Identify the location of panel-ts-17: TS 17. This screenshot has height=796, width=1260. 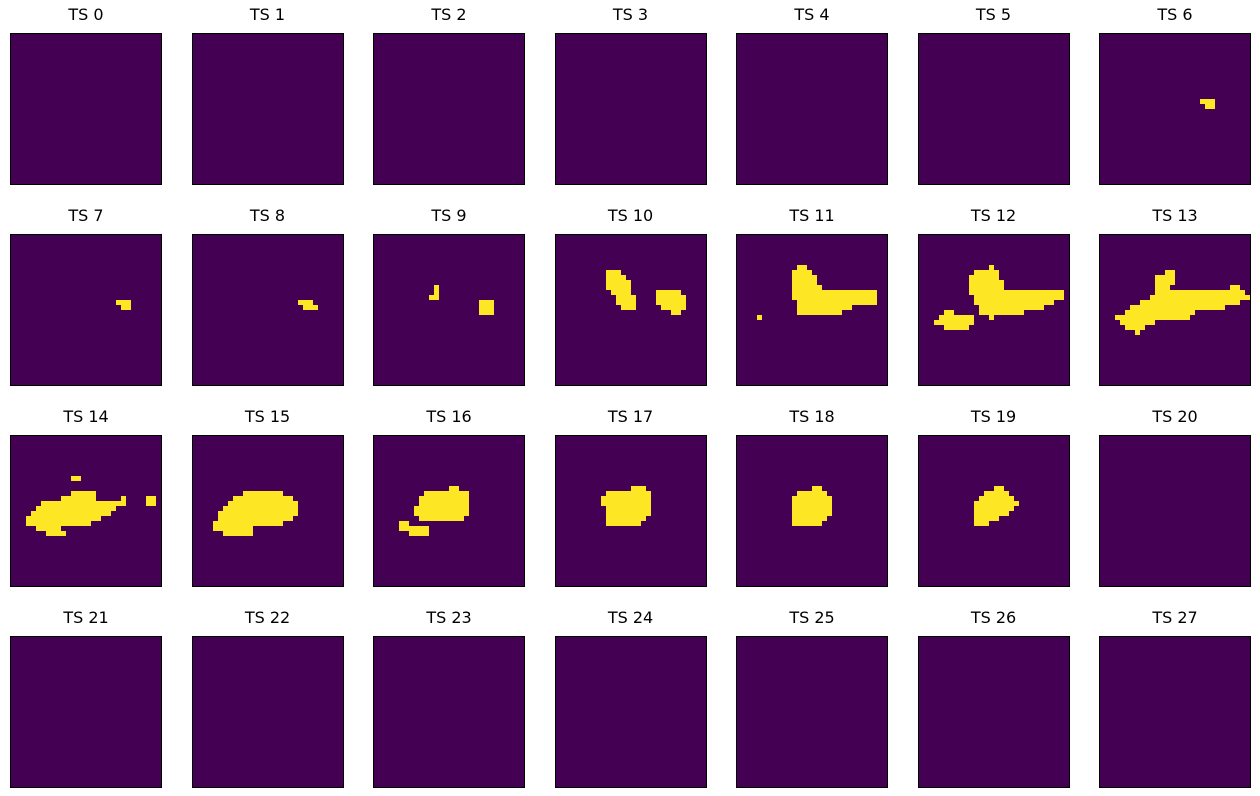
(630, 496).